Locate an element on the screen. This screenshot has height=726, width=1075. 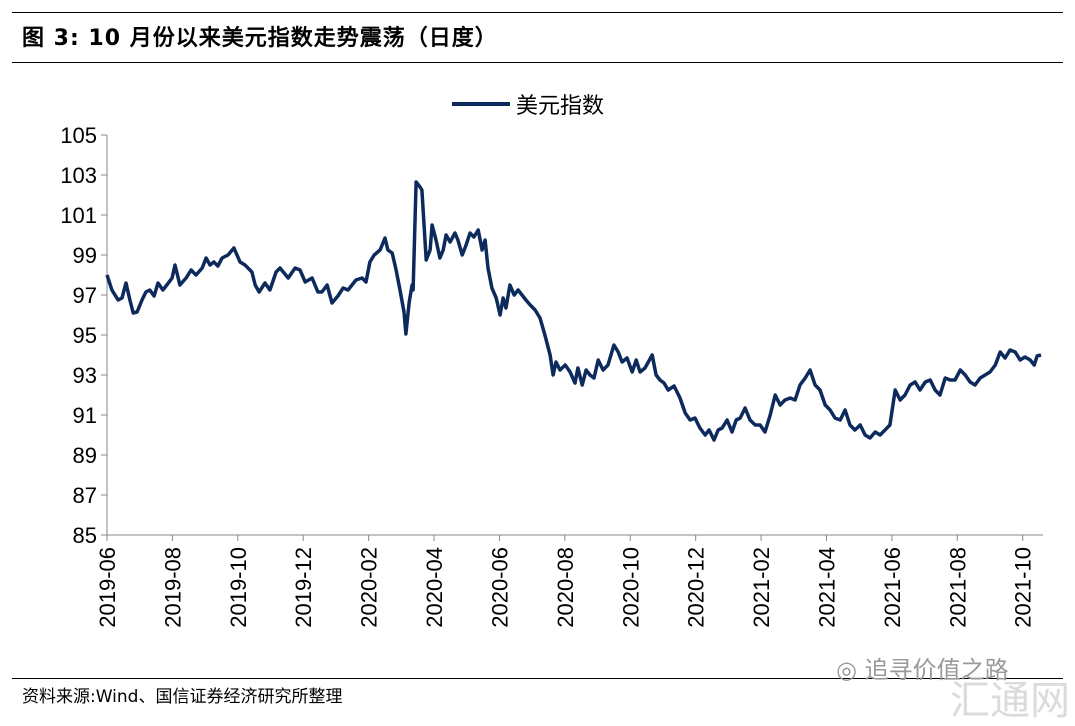
site-watermark: 汇通网 is located at coordinates (1010, 701).